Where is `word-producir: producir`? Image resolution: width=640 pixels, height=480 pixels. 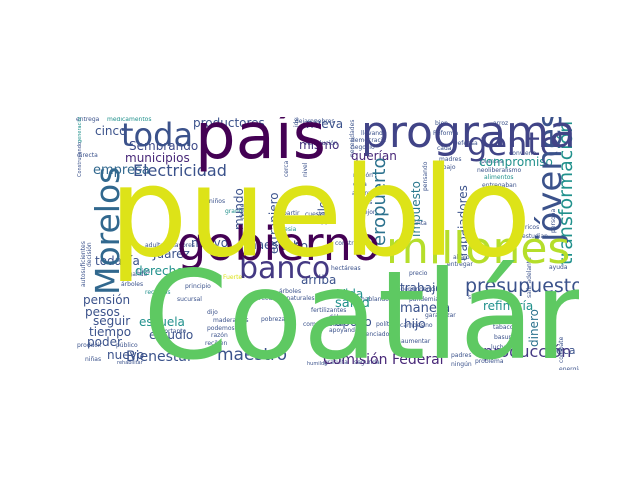 word-producir: producir is located at coordinates (89, 345).